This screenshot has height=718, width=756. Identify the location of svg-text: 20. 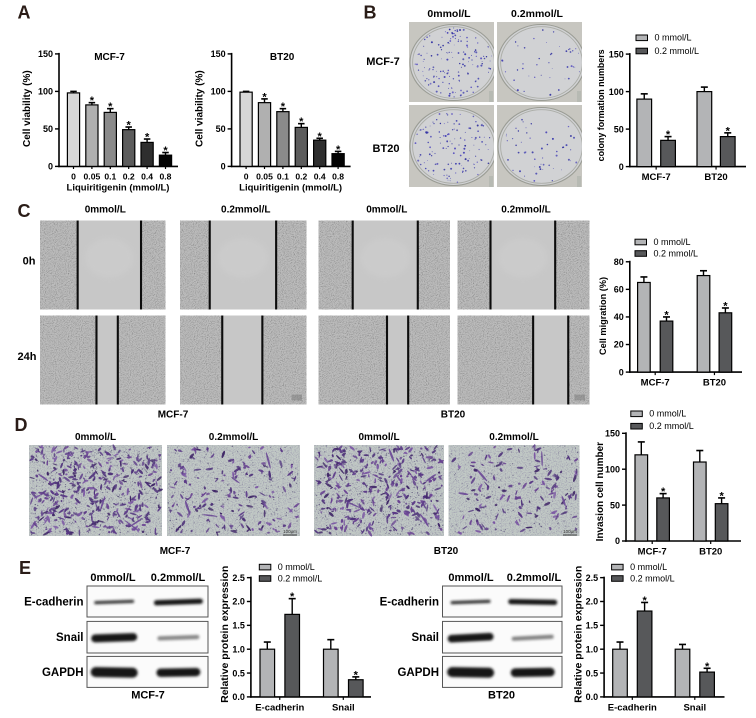
(619, 345).